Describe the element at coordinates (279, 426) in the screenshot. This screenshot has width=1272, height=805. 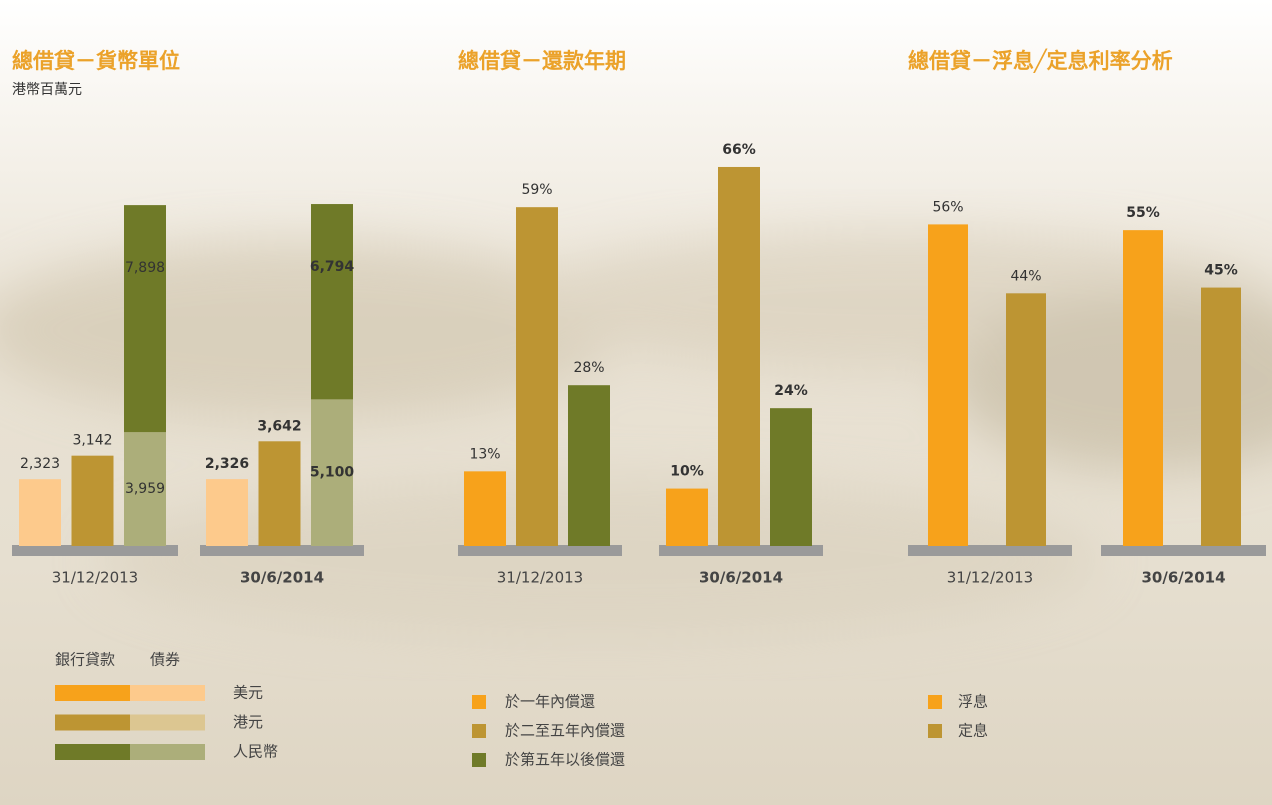
I see `value-label: 3,642` at that location.